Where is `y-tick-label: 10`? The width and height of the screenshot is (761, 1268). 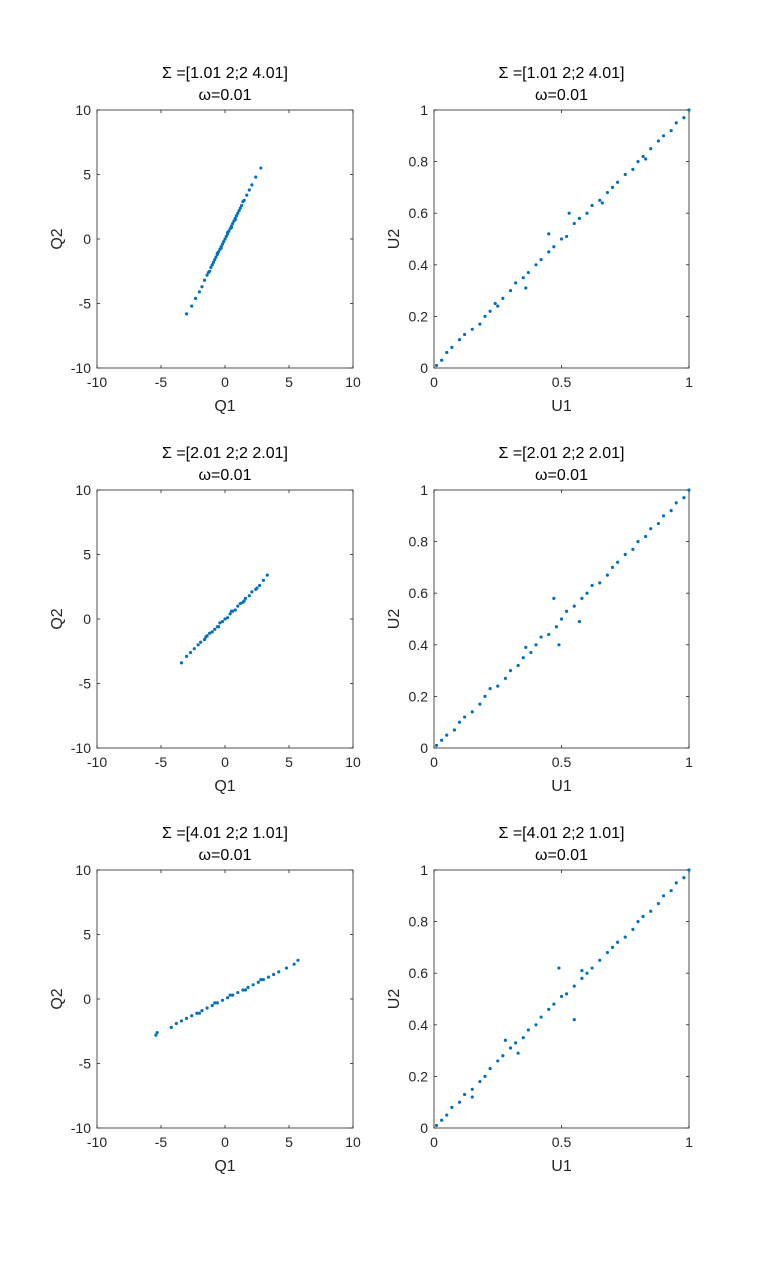 y-tick-label: 10 is located at coordinates (83, 110).